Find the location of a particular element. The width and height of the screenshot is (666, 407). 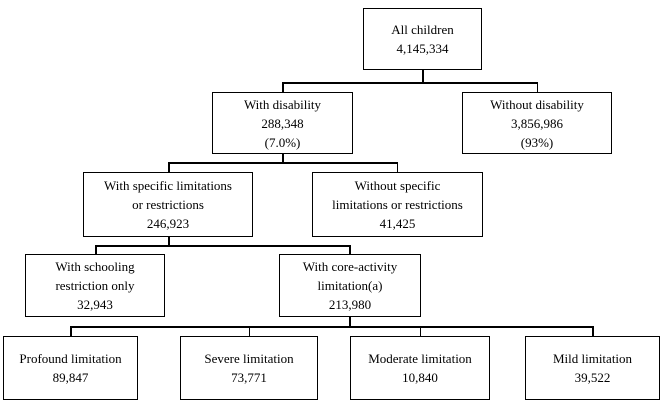

node-label: Without disability is located at coordinates (537, 104).